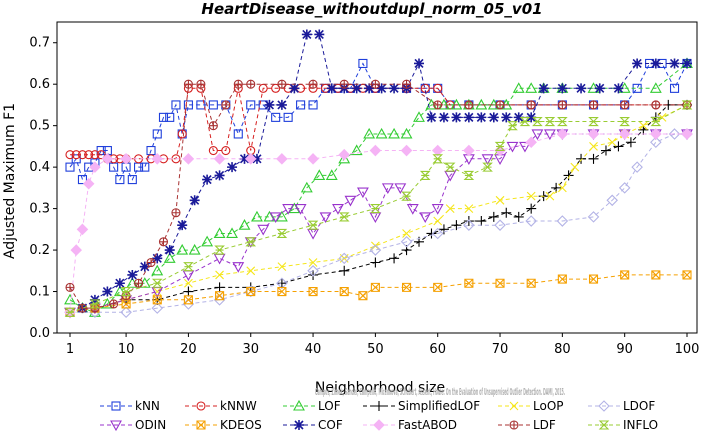 The height and width of the screenshot is (434, 702). Describe the element at coordinates (223, 425) in the screenshot. I see `legend-item-kdeos: KDEOS` at that location.